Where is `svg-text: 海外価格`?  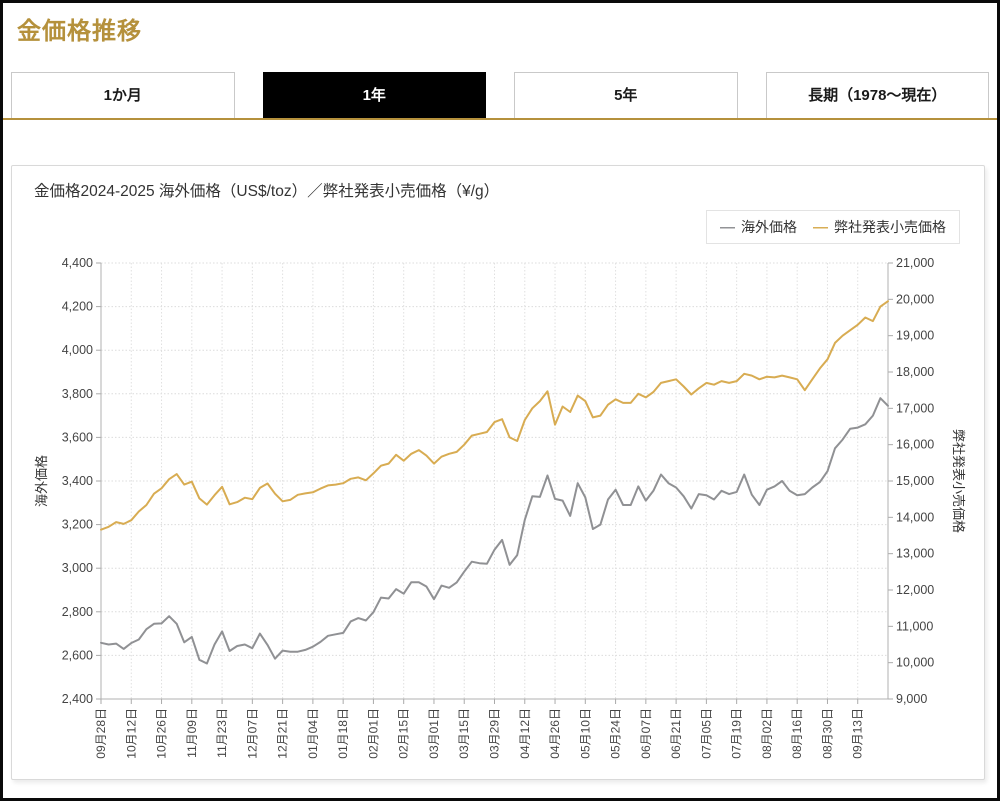 svg-text: 海外価格 is located at coordinates (41, 481).